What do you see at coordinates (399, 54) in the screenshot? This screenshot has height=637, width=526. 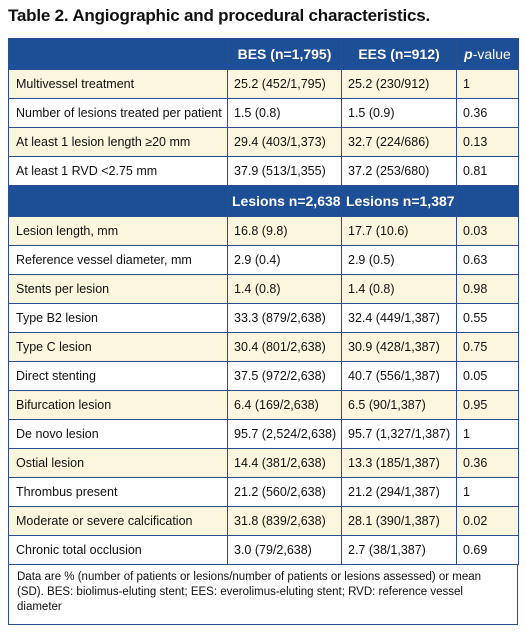 I see `header-ees: EES (n=912)` at bounding box center [399, 54].